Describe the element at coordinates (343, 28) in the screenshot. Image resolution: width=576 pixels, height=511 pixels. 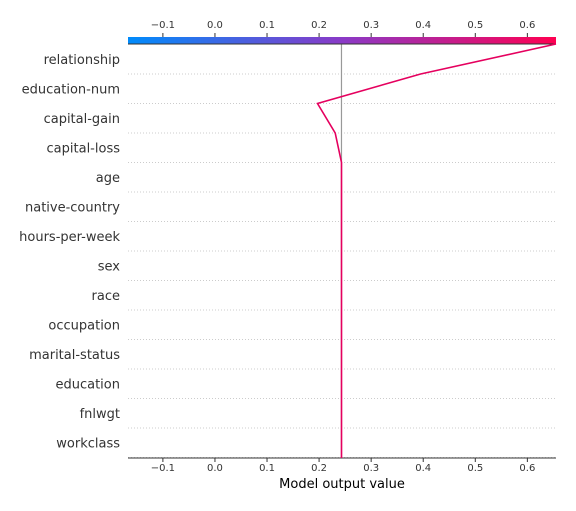
I see `top-axis-ticks: −0.1 0.0 0.1 0.2 0.3 0.4 0.5 0.6` at that location.